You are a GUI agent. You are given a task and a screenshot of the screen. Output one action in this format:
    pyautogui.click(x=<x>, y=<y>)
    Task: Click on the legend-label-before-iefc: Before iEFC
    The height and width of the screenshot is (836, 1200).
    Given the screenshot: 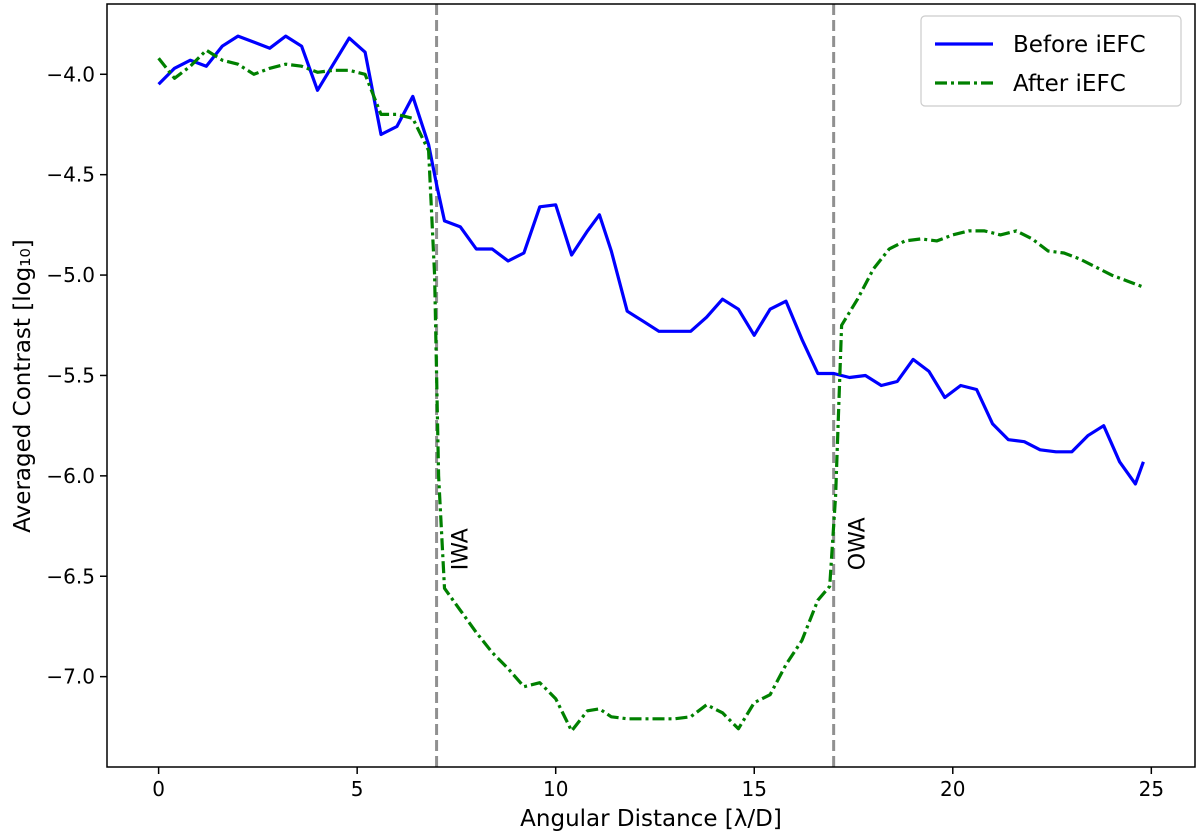 What is the action you would take?
    pyautogui.click(x=1079, y=45)
    